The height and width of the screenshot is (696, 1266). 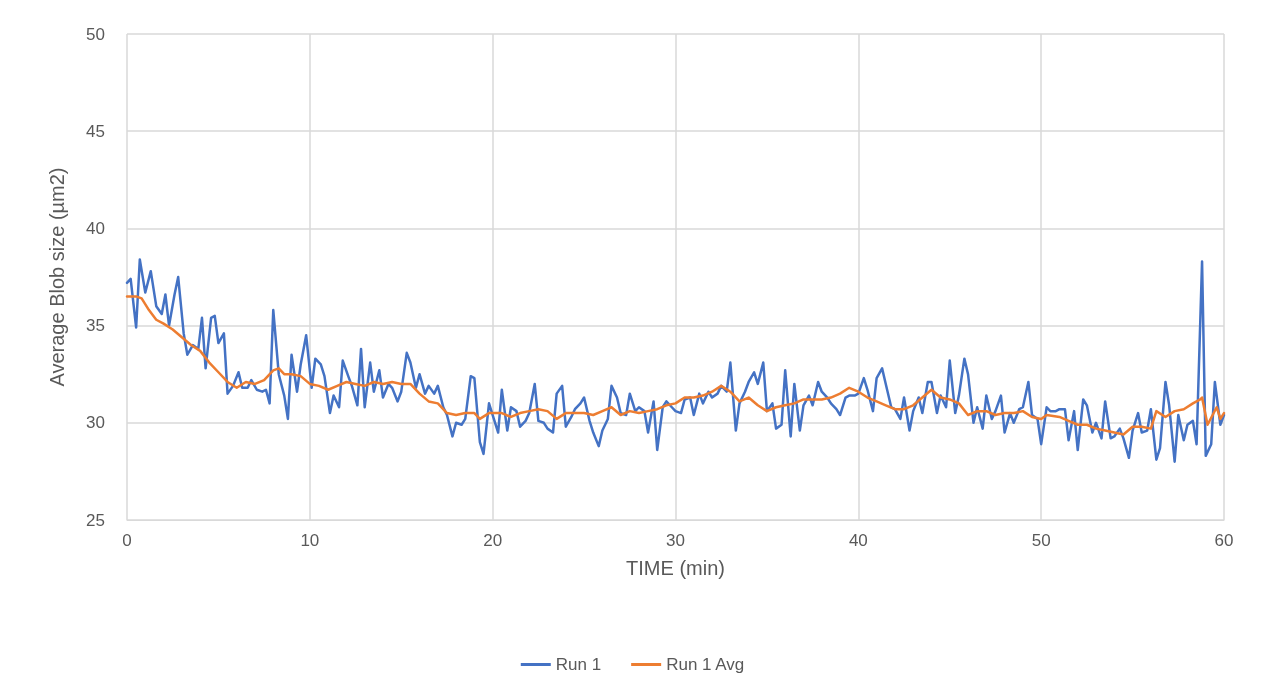 What do you see at coordinates (95, 228) in the screenshot?
I see `y-tick-label: 40` at bounding box center [95, 228].